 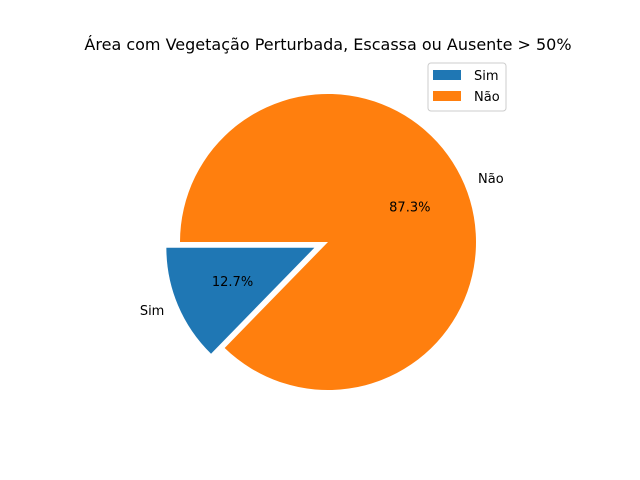 What do you see at coordinates (152, 311) in the screenshot?
I see `slice-label-sim: Sim` at bounding box center [152, 311].